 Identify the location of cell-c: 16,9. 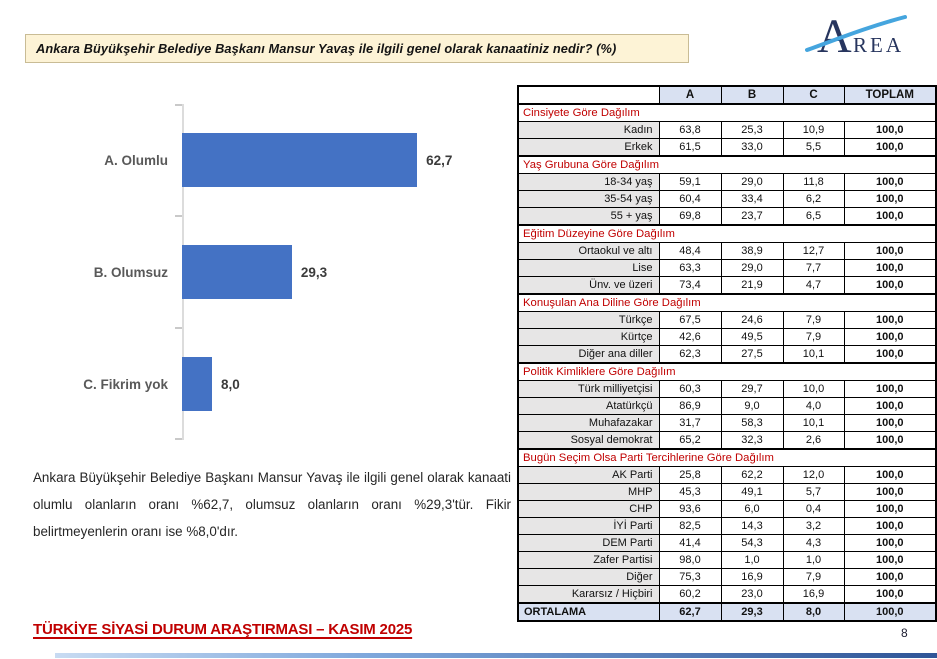
(813, 594).